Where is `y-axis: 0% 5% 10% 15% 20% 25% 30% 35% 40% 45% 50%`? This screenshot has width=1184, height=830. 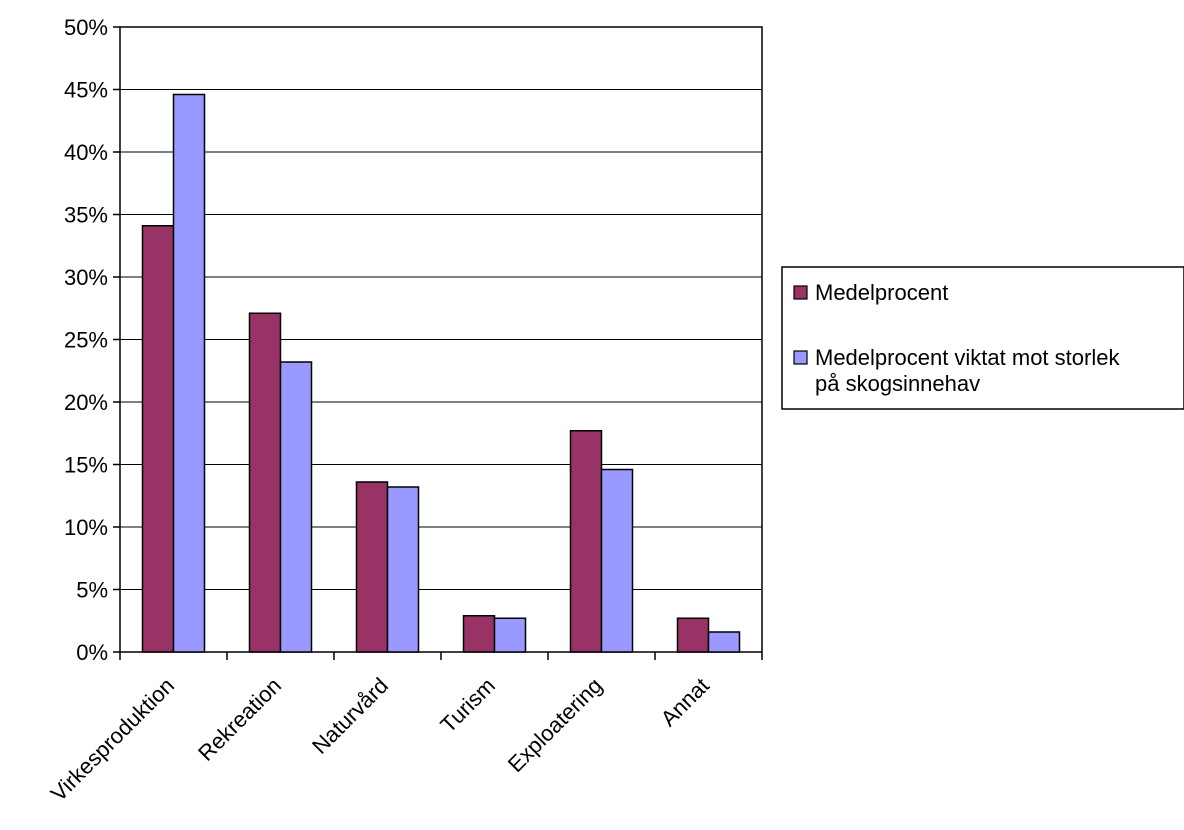 y-axis: 0% 5% 10% 15% 20% 25% 30% 35% 40% 45% 50% is located at coordinates (92, 340).